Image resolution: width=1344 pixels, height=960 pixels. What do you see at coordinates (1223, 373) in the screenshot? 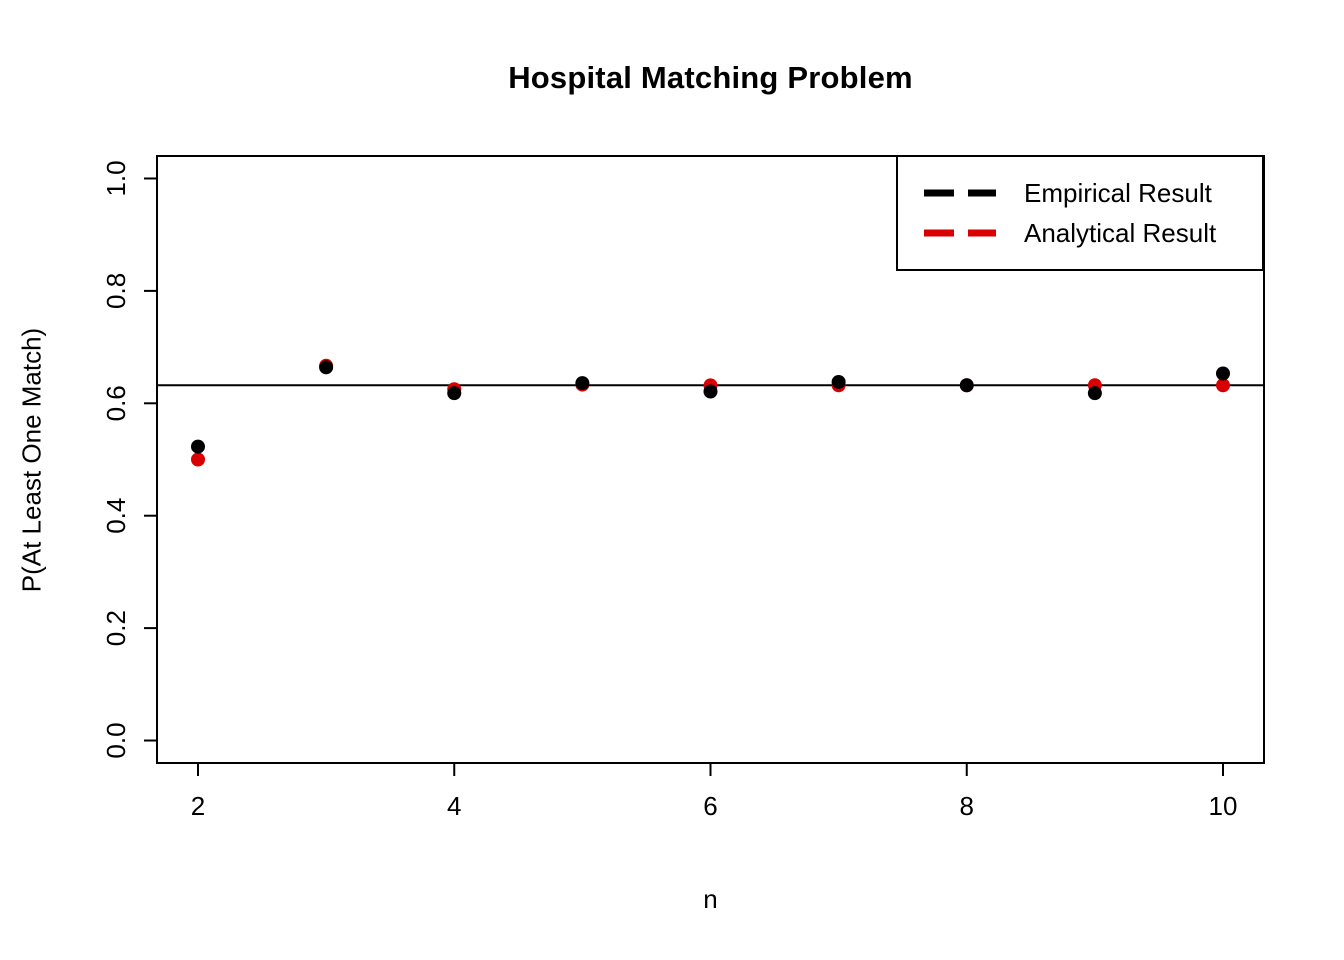
I see `data-point-empirical-n10` at bounding box center [1223, 373].